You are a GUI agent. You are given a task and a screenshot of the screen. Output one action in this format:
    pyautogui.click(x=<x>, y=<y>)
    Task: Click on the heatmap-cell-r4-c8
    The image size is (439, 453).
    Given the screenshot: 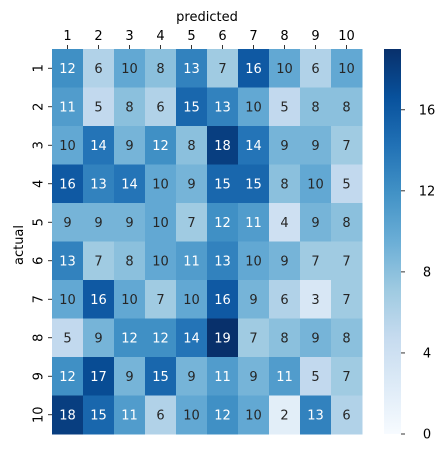 What is the action you would take?
    pyautogui.click(x=285, y=184)
    